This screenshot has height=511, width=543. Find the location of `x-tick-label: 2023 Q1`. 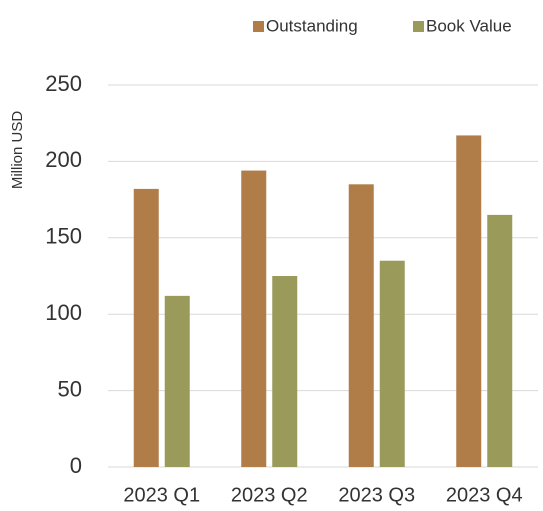

x-tick-label: 2023 Q1 is located at coordinates (161, 495).